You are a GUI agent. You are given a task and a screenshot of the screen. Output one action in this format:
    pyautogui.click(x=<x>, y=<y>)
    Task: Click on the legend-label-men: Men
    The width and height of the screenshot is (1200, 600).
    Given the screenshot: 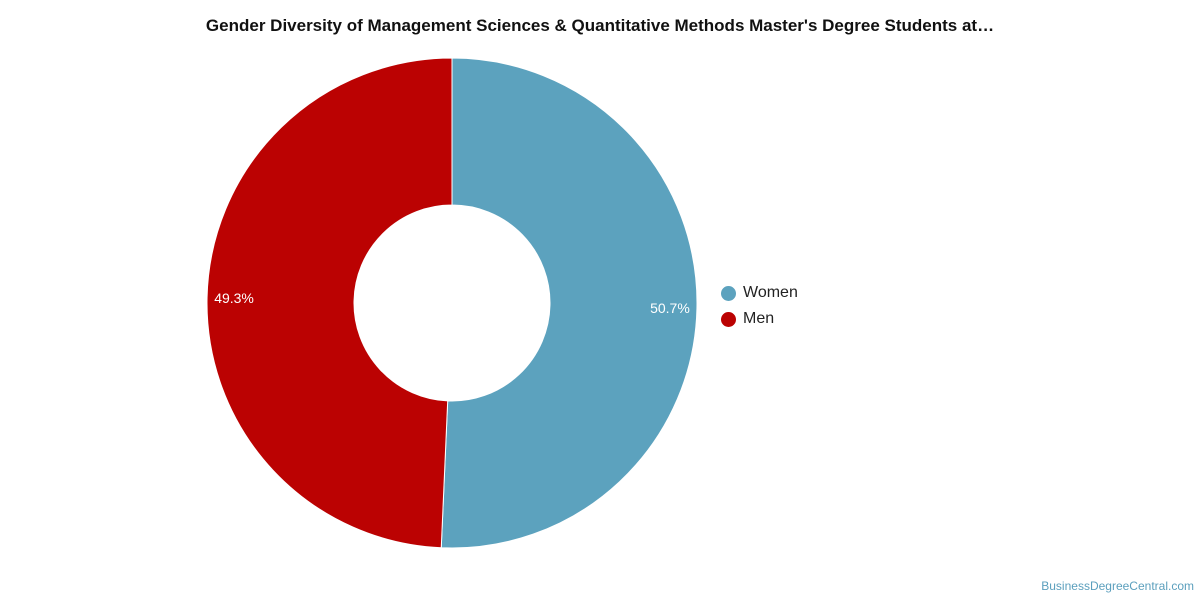 What is the action you would take?
    pyautogui.click(x=759, y=318)
    